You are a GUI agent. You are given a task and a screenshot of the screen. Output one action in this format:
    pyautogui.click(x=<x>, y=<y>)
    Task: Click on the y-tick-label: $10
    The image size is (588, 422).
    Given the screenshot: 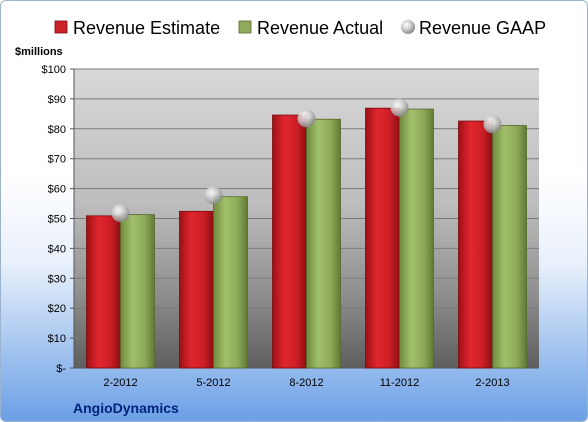 What is the action you would take?
    pyautogui.click(x=57, y=339)
    